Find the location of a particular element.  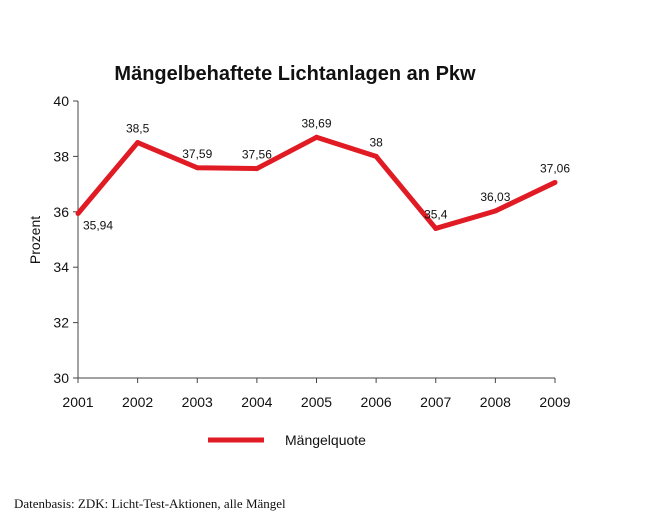

y-tick-label: 40 is located at coordinates (61, 101).